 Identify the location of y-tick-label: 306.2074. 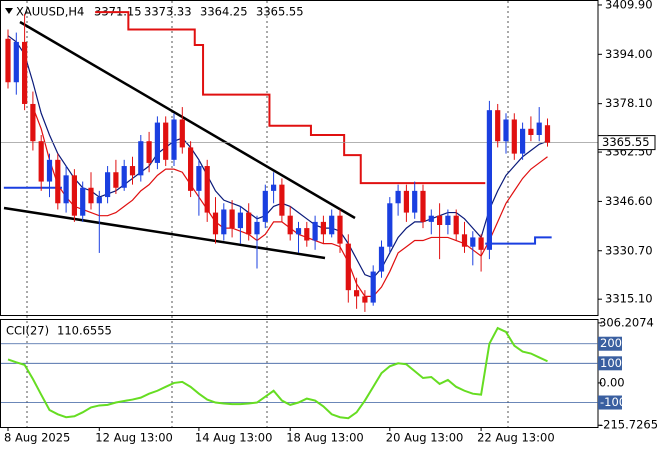
(626, 322).